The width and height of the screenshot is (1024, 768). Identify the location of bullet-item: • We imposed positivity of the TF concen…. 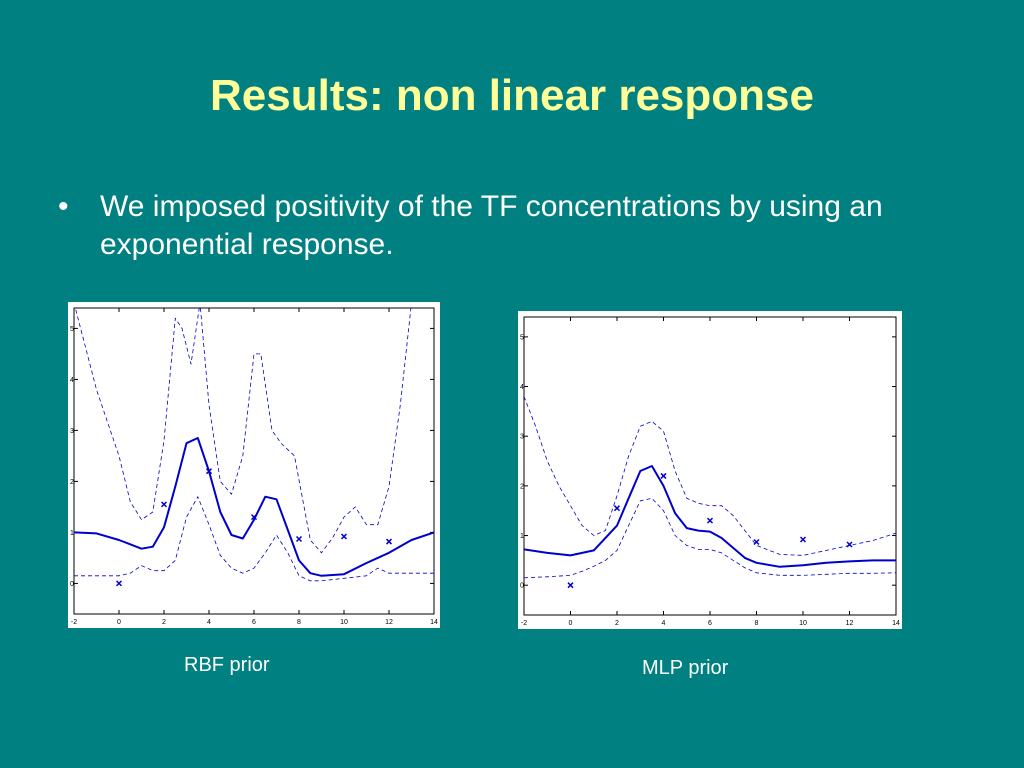
(508, 226).